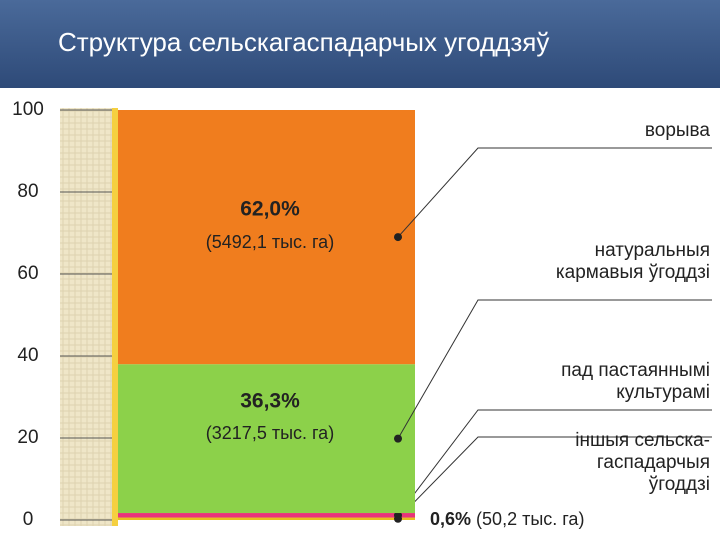 This screenshot has height=540, width=720. What do you see at coordinates (270, 433) in the screenshot?
I see `area-label: (3217,5 тыс. га)` at bounding box center [270, 433].